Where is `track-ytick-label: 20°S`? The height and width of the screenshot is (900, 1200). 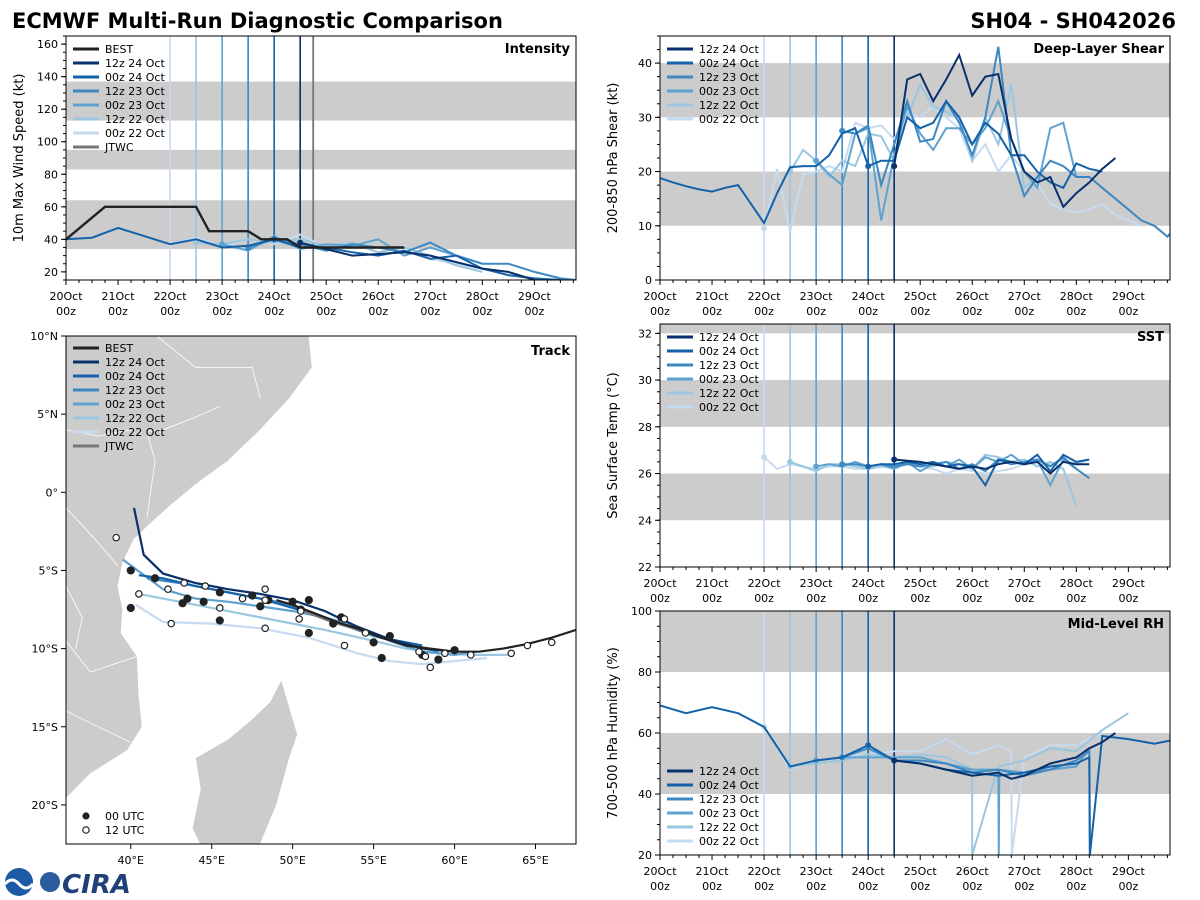 track-ytick-label: 20°S is located at coordinates (45, 805).